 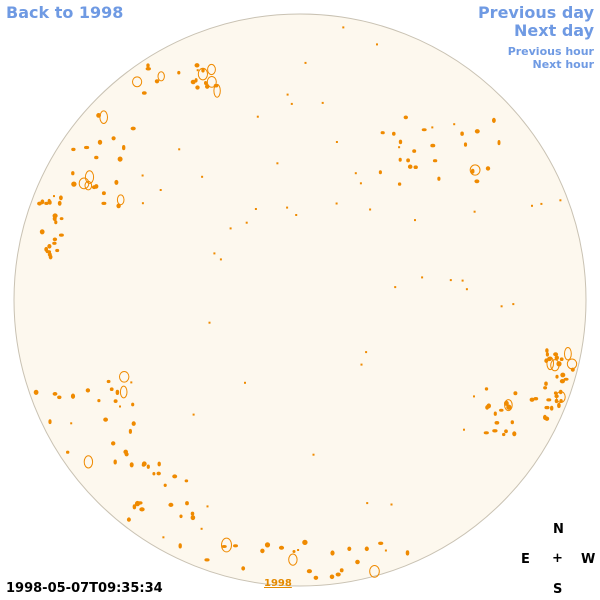 I want to click on previous-day-link: Previous day, so click(x=535, y=12).